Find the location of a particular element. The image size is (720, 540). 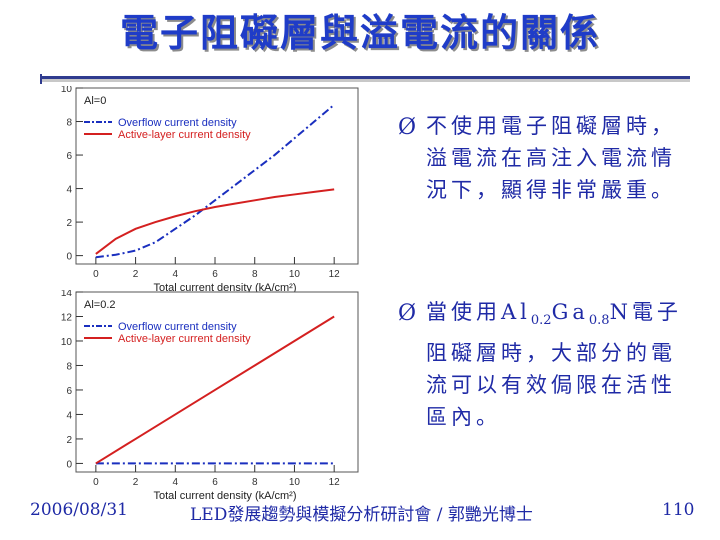

series-line-overflow is located at coordinates (215, 181).